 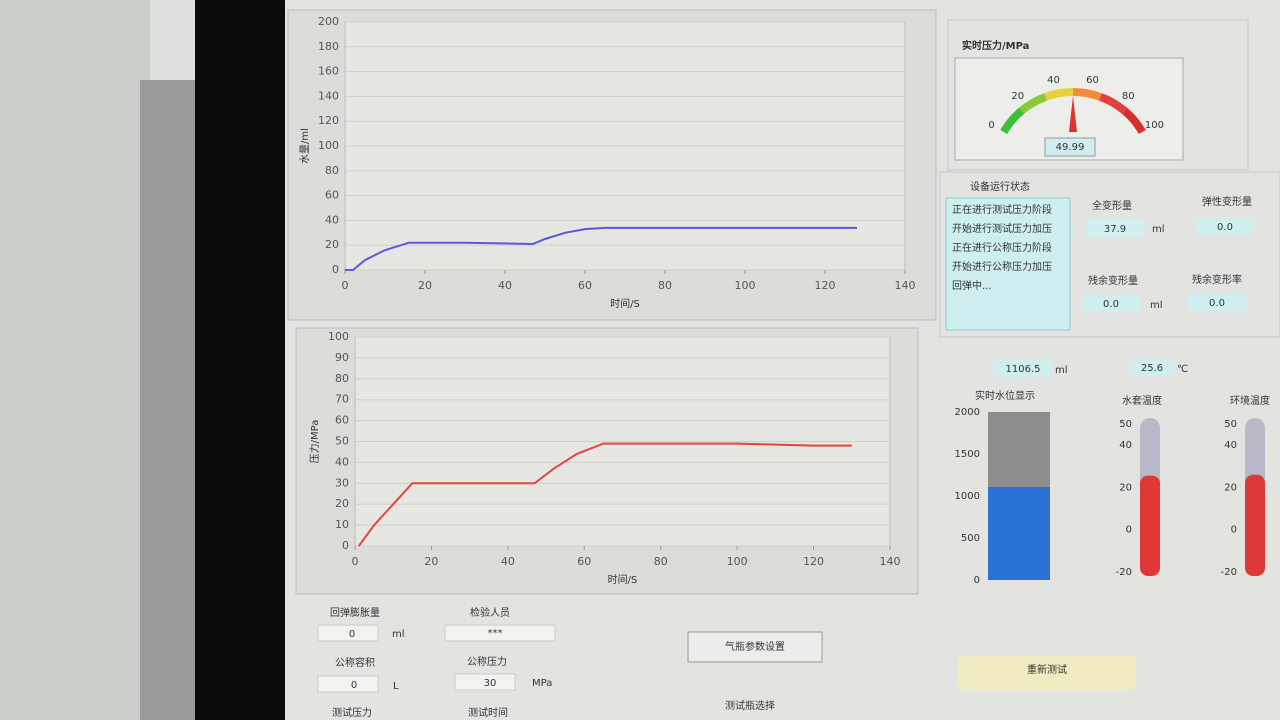 What do you see at coordinates (542, 683) in the screenshot?
I see `form-text: MPa` at bounding box center [542, 683].